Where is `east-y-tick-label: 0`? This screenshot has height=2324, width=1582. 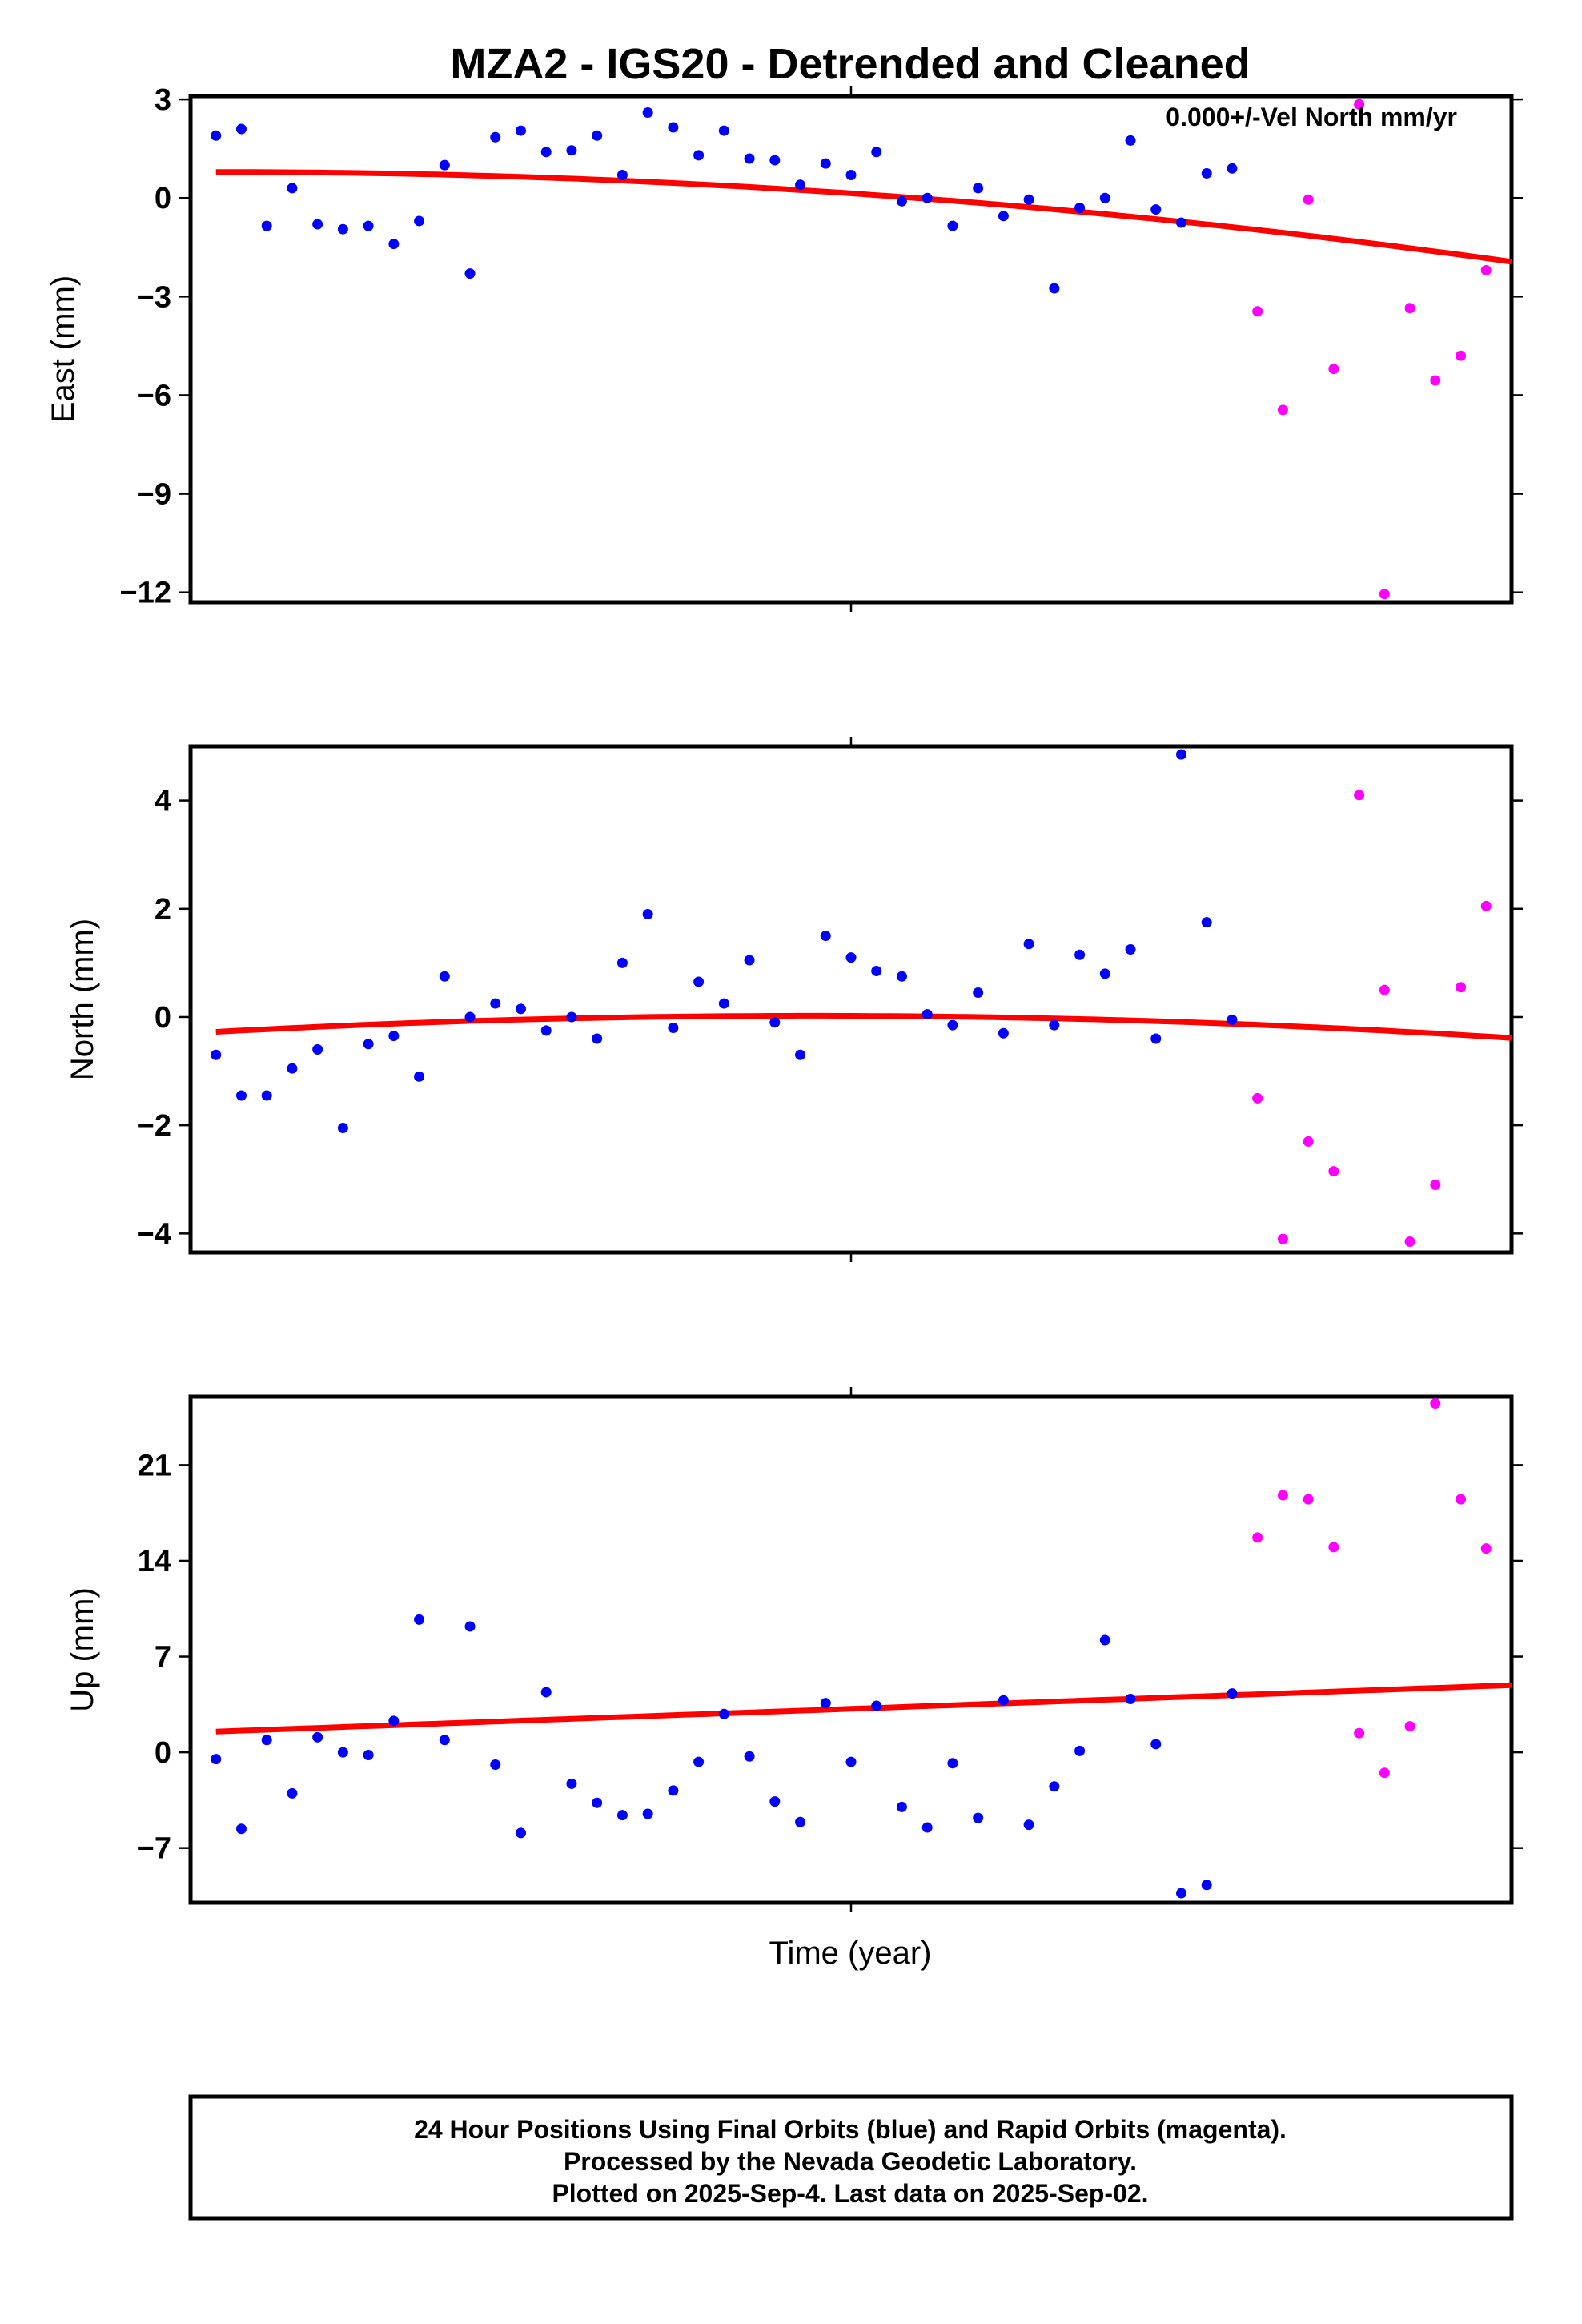 east-y-tick-label: 0 is located at coordinates (163, 198).